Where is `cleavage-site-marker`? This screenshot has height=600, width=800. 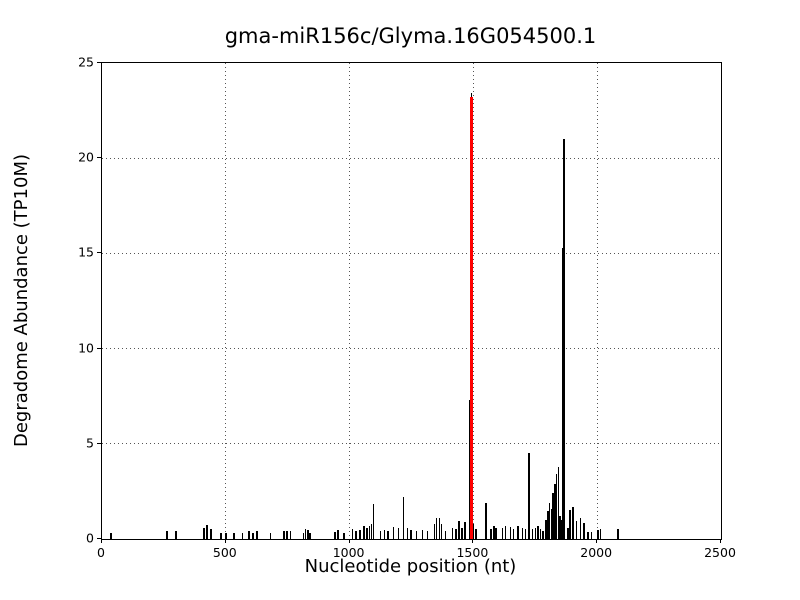 cleavage-site-marker is located at coordinates (471, 318).